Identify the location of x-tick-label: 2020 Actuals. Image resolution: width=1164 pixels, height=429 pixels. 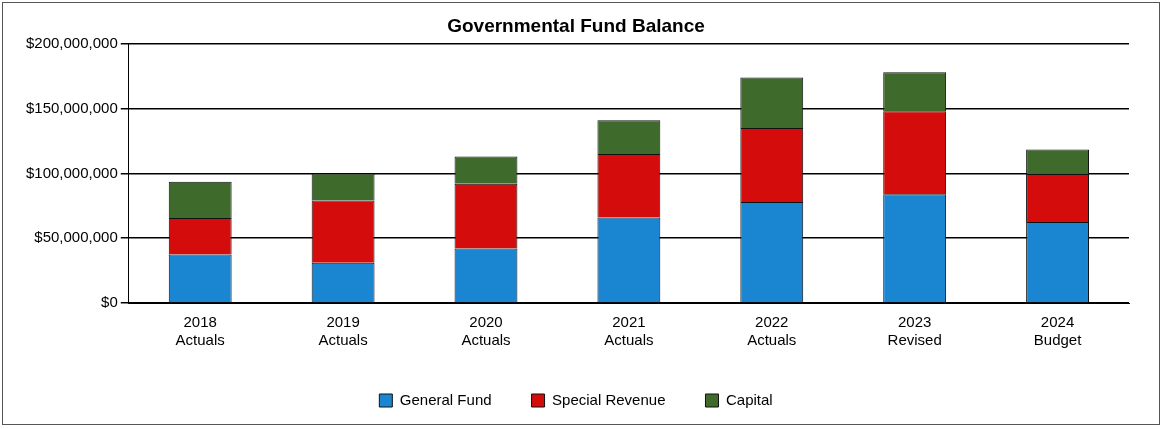
(486, 331).